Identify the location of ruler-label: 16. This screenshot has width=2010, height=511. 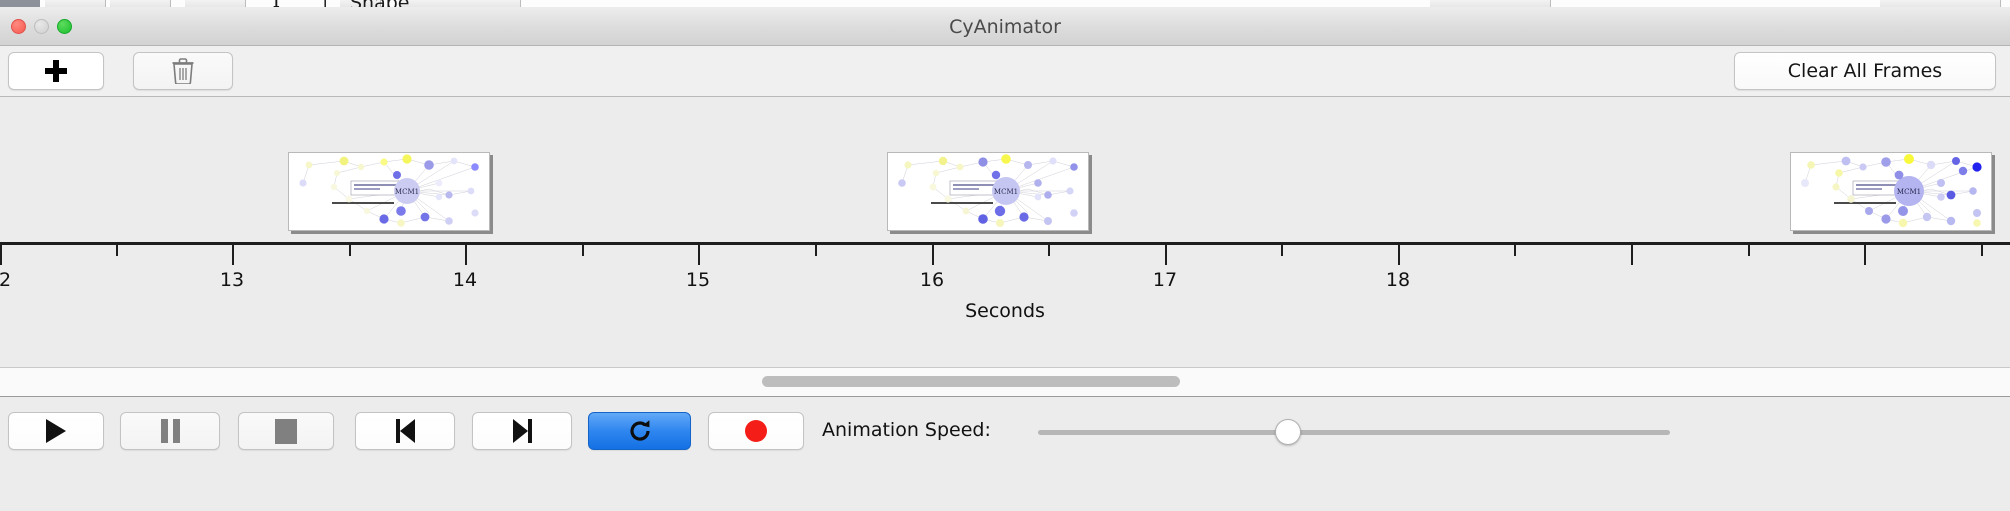
(932, 280).